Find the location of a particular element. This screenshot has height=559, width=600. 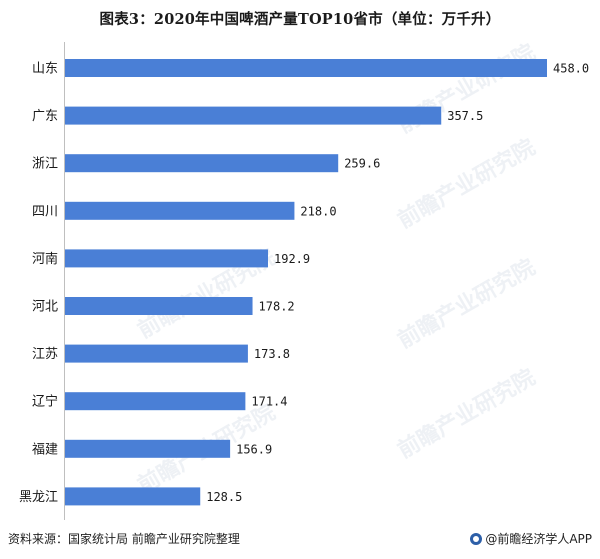

value-label: 171.4 is located at coordinates (269, 402).